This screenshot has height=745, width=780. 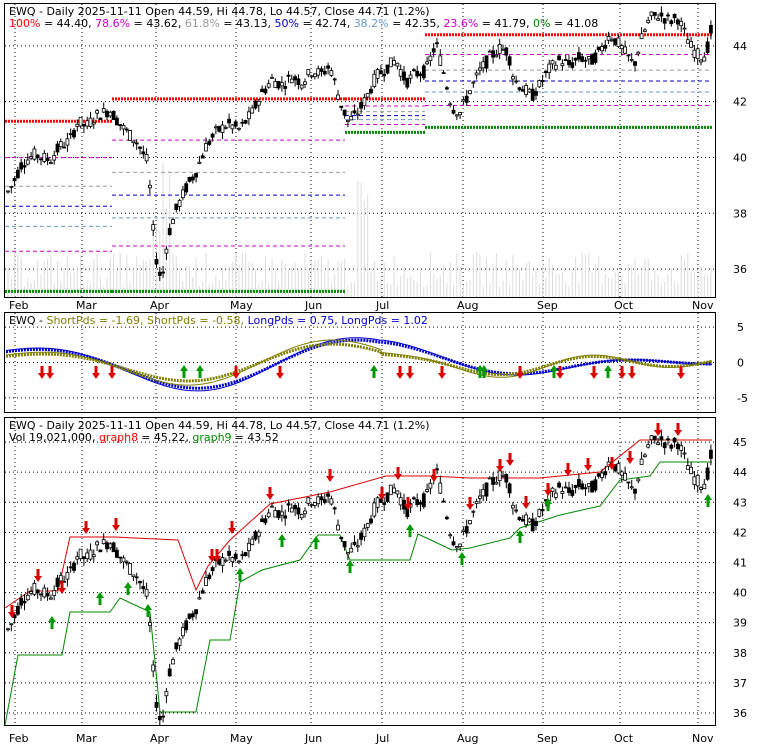 What do you see at coordinates (50, 369) in the screenshot?
I see `osc-sell-arrow-shaft` at bounding box center [50, 369].